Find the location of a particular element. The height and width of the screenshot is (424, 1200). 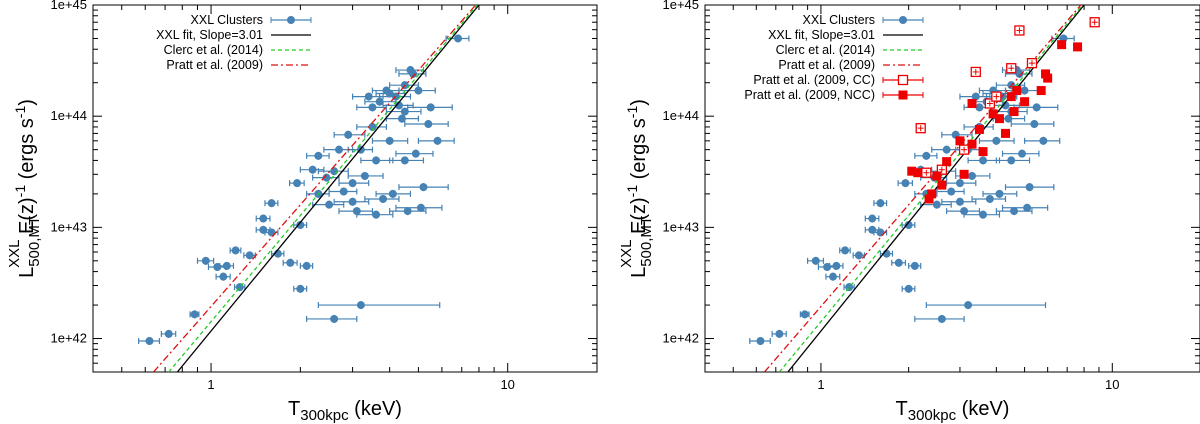

x-label-main: T is located at coordinates (902, 409).